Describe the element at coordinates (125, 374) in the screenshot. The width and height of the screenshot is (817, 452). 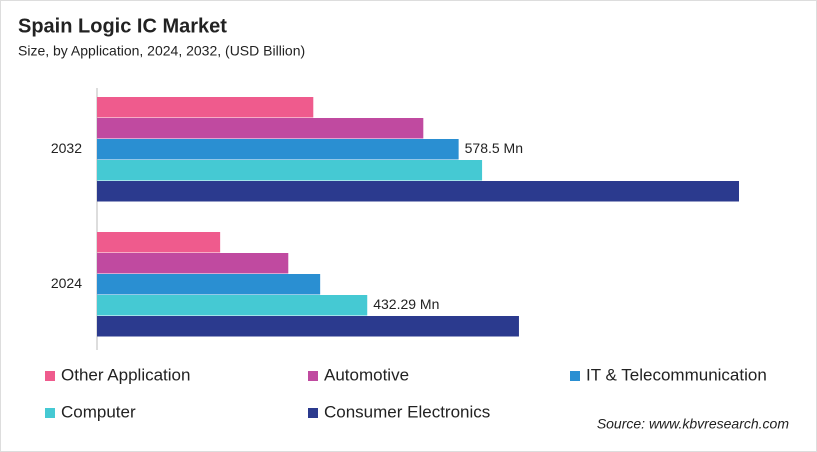
I see `legend-label: Other Application` at that location.